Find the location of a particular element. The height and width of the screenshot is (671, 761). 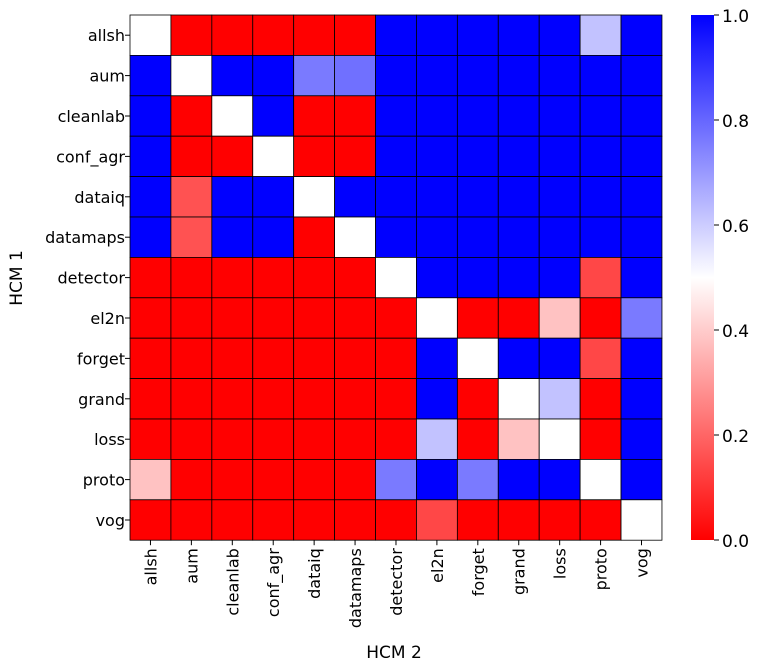

heatmap-cell-aum-conf_agr is located at coordinates (273, 76).